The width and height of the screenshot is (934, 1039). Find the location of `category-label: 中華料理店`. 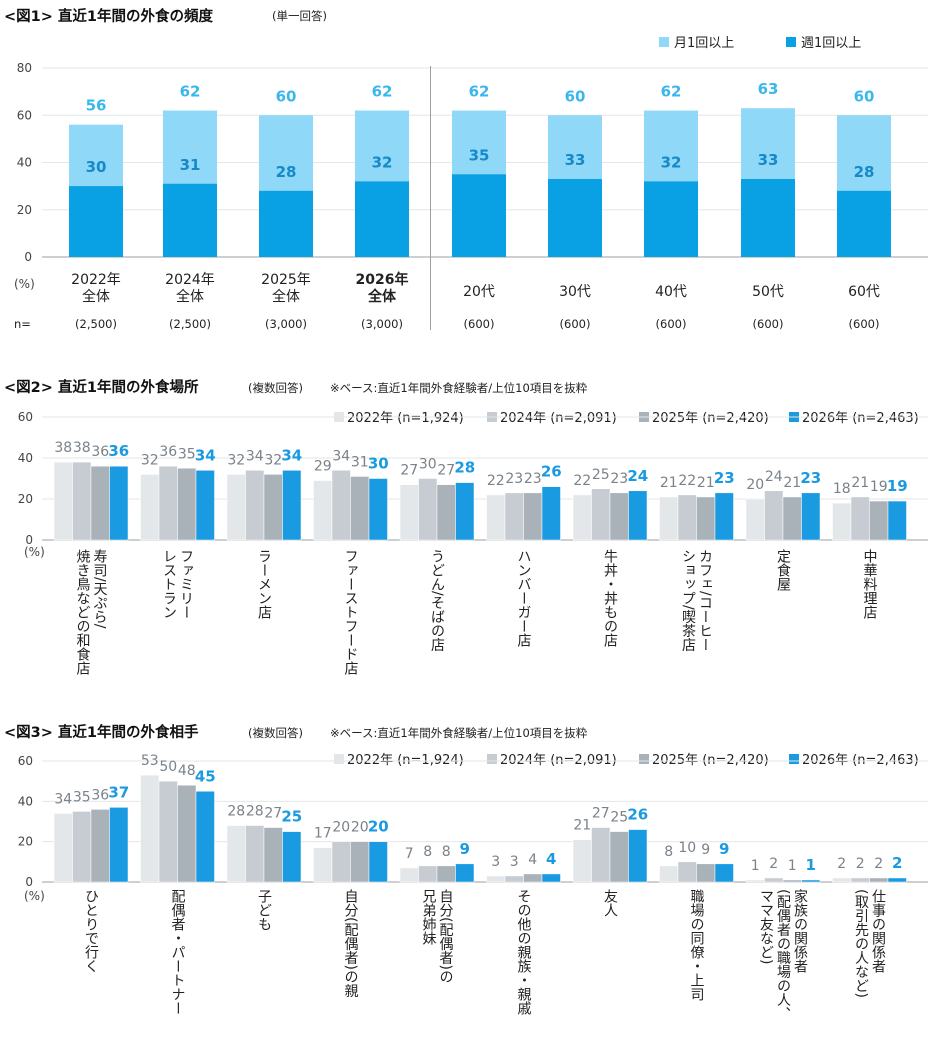

category-label: 中華料理店 is located at coordinates (870, 584).